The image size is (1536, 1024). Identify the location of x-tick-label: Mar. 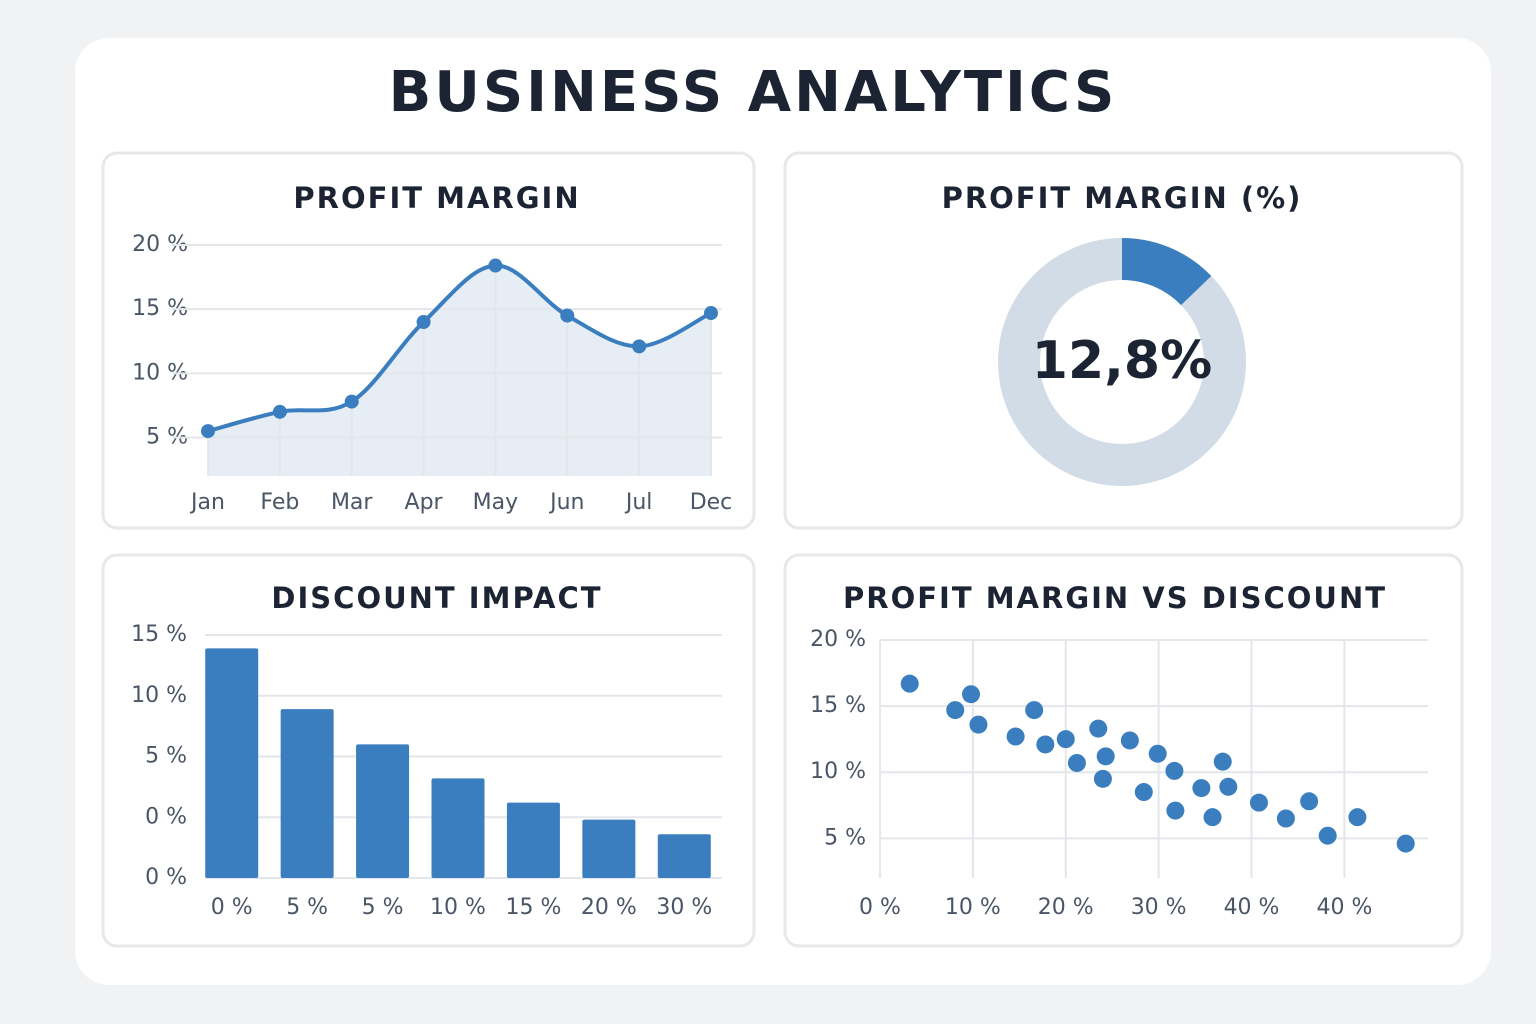
(352, 502).